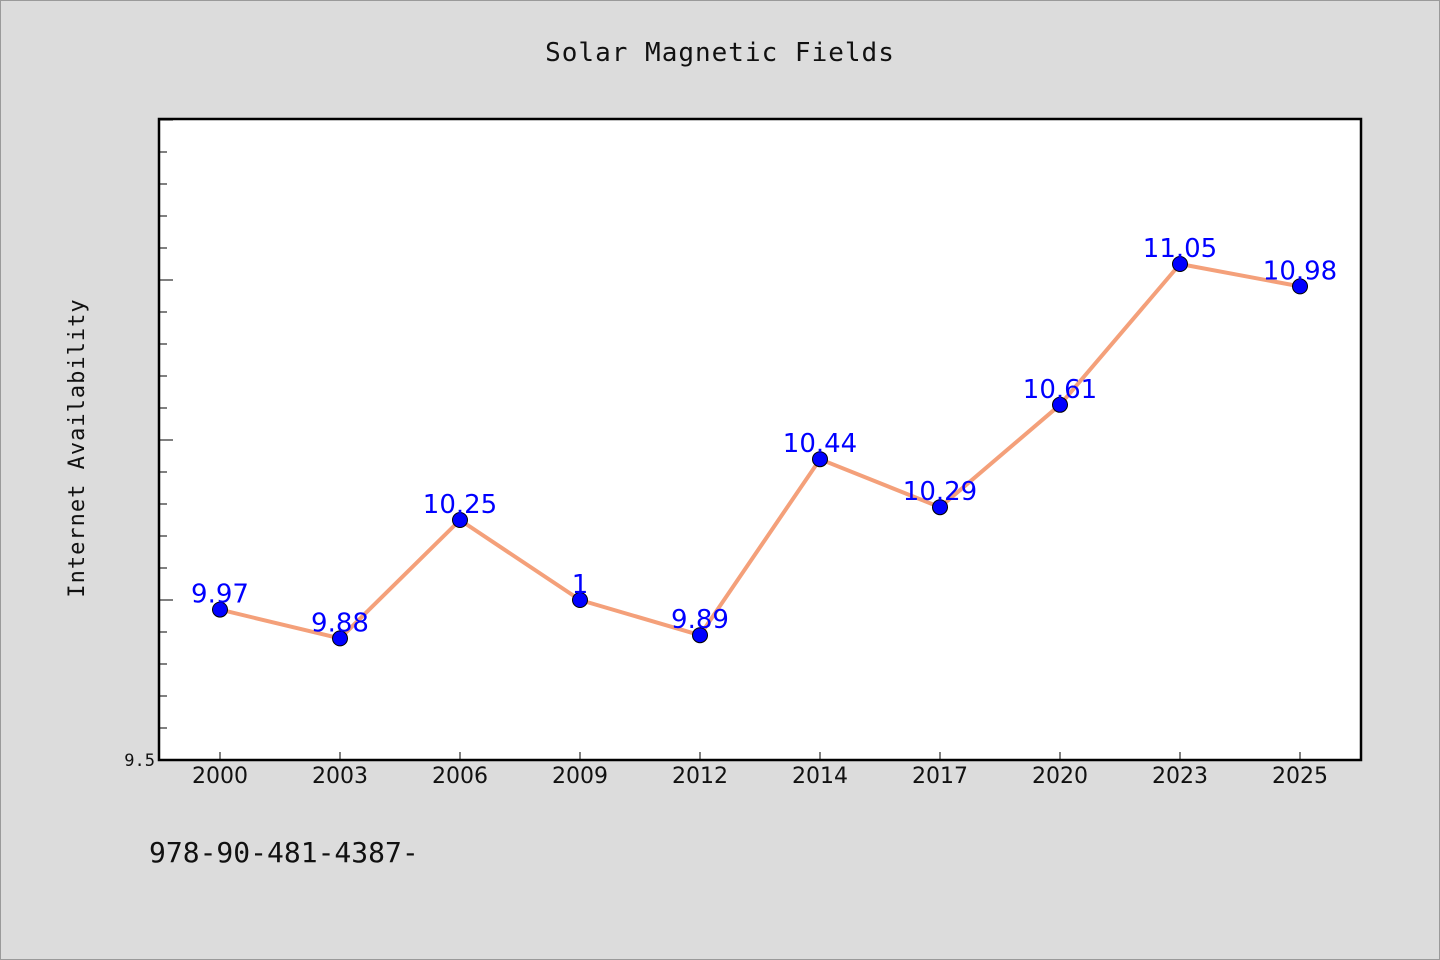 The width and height of the screenshot is (1440, 960). What do you see at coordinates (1300, 271) in the screenshot?
I see `data-label: 10.98` at bounding box center [1300, 271].